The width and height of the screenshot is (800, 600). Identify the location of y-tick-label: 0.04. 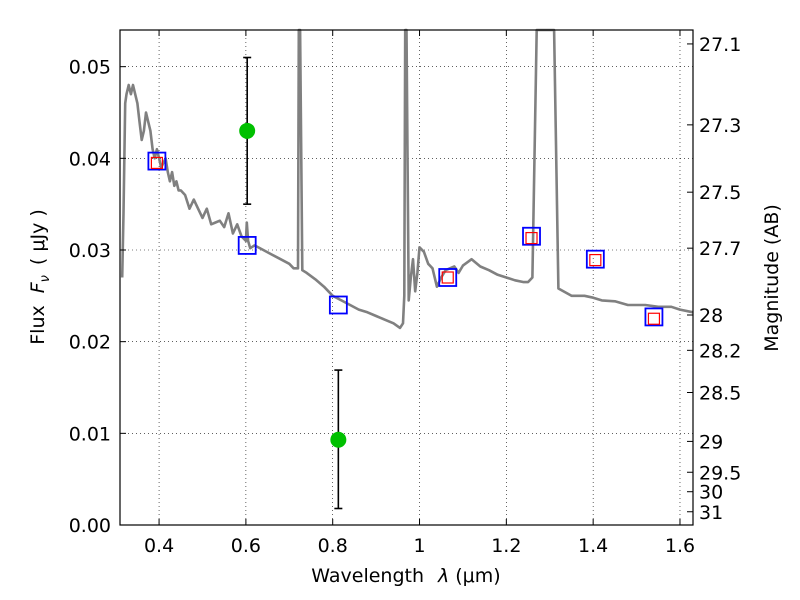
(90, 159).